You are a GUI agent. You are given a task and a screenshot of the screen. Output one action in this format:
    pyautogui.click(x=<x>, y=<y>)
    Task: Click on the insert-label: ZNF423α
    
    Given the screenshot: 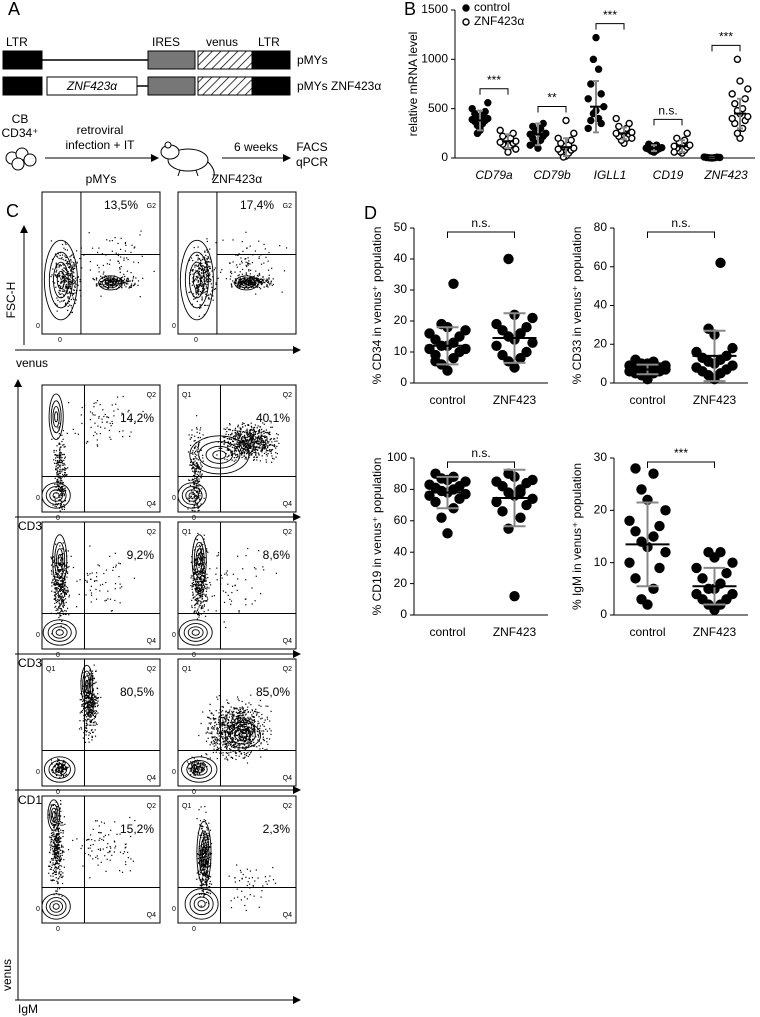 What is the action you would take?
    pyautogui.click(x=92, y=86)
    